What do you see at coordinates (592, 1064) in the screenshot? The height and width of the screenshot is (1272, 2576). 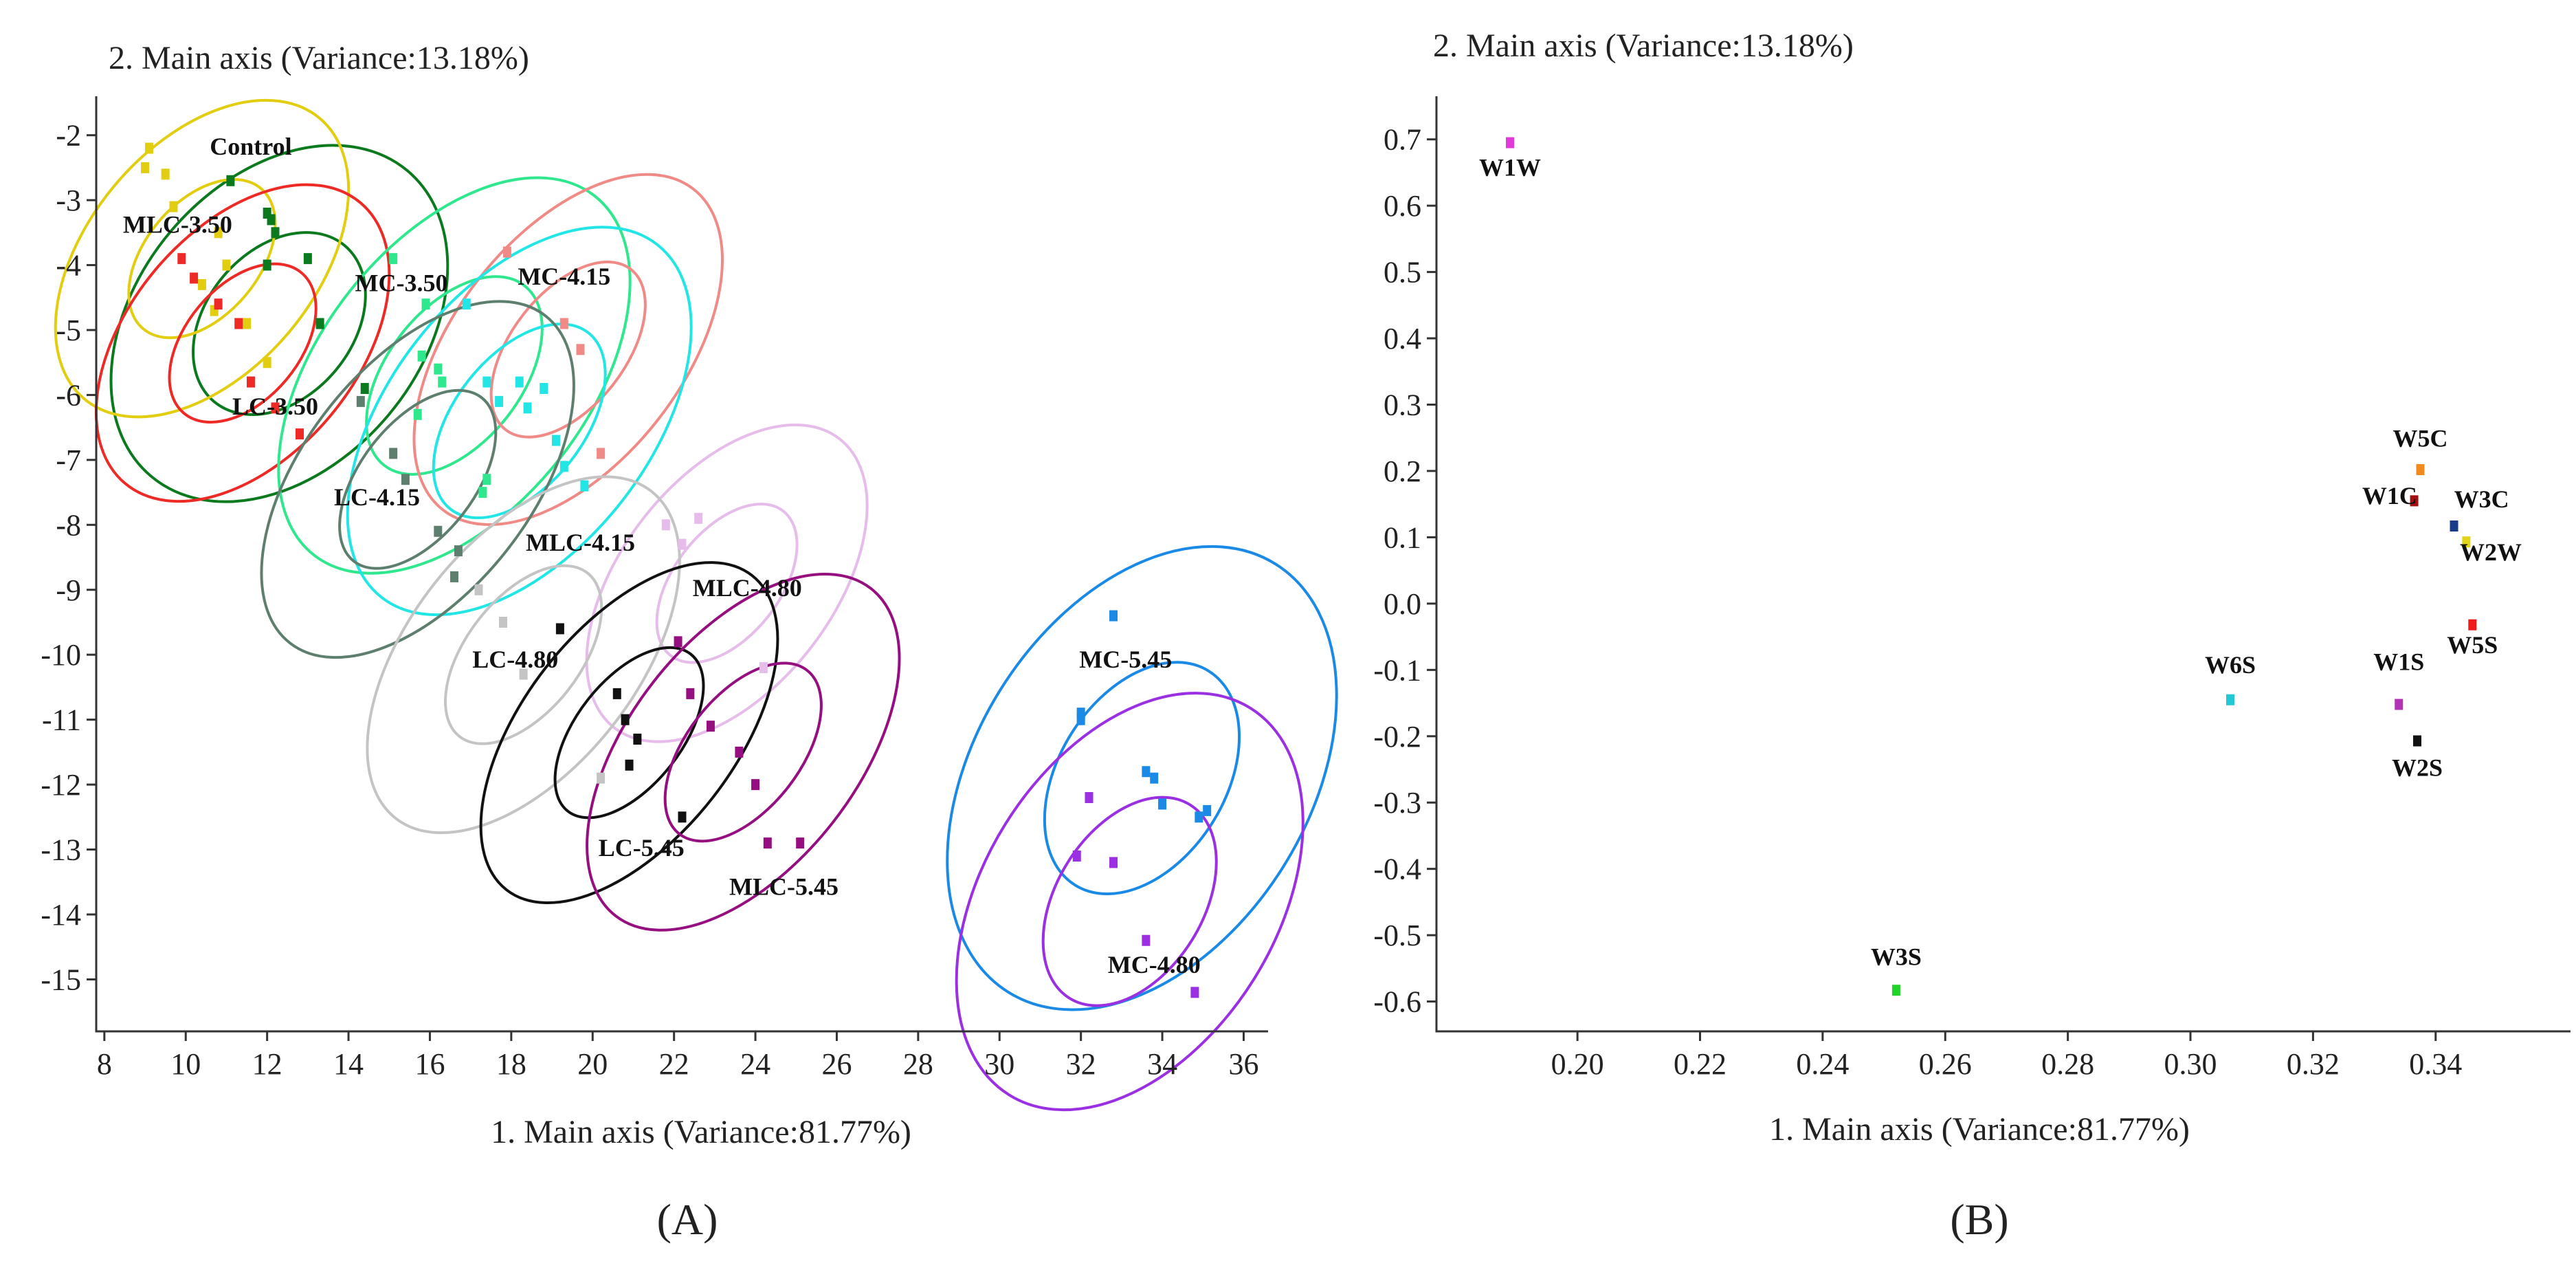 I see `x-tick-label: 20` at bounding box center [592, 1064].